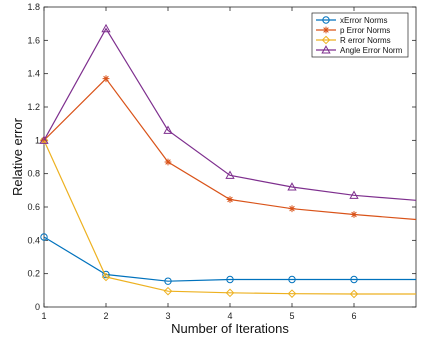 Image resolution: width=425 pixels, height=345 pixels. I want to click on legend-item: Angle Error Norm, so click(359, 50).